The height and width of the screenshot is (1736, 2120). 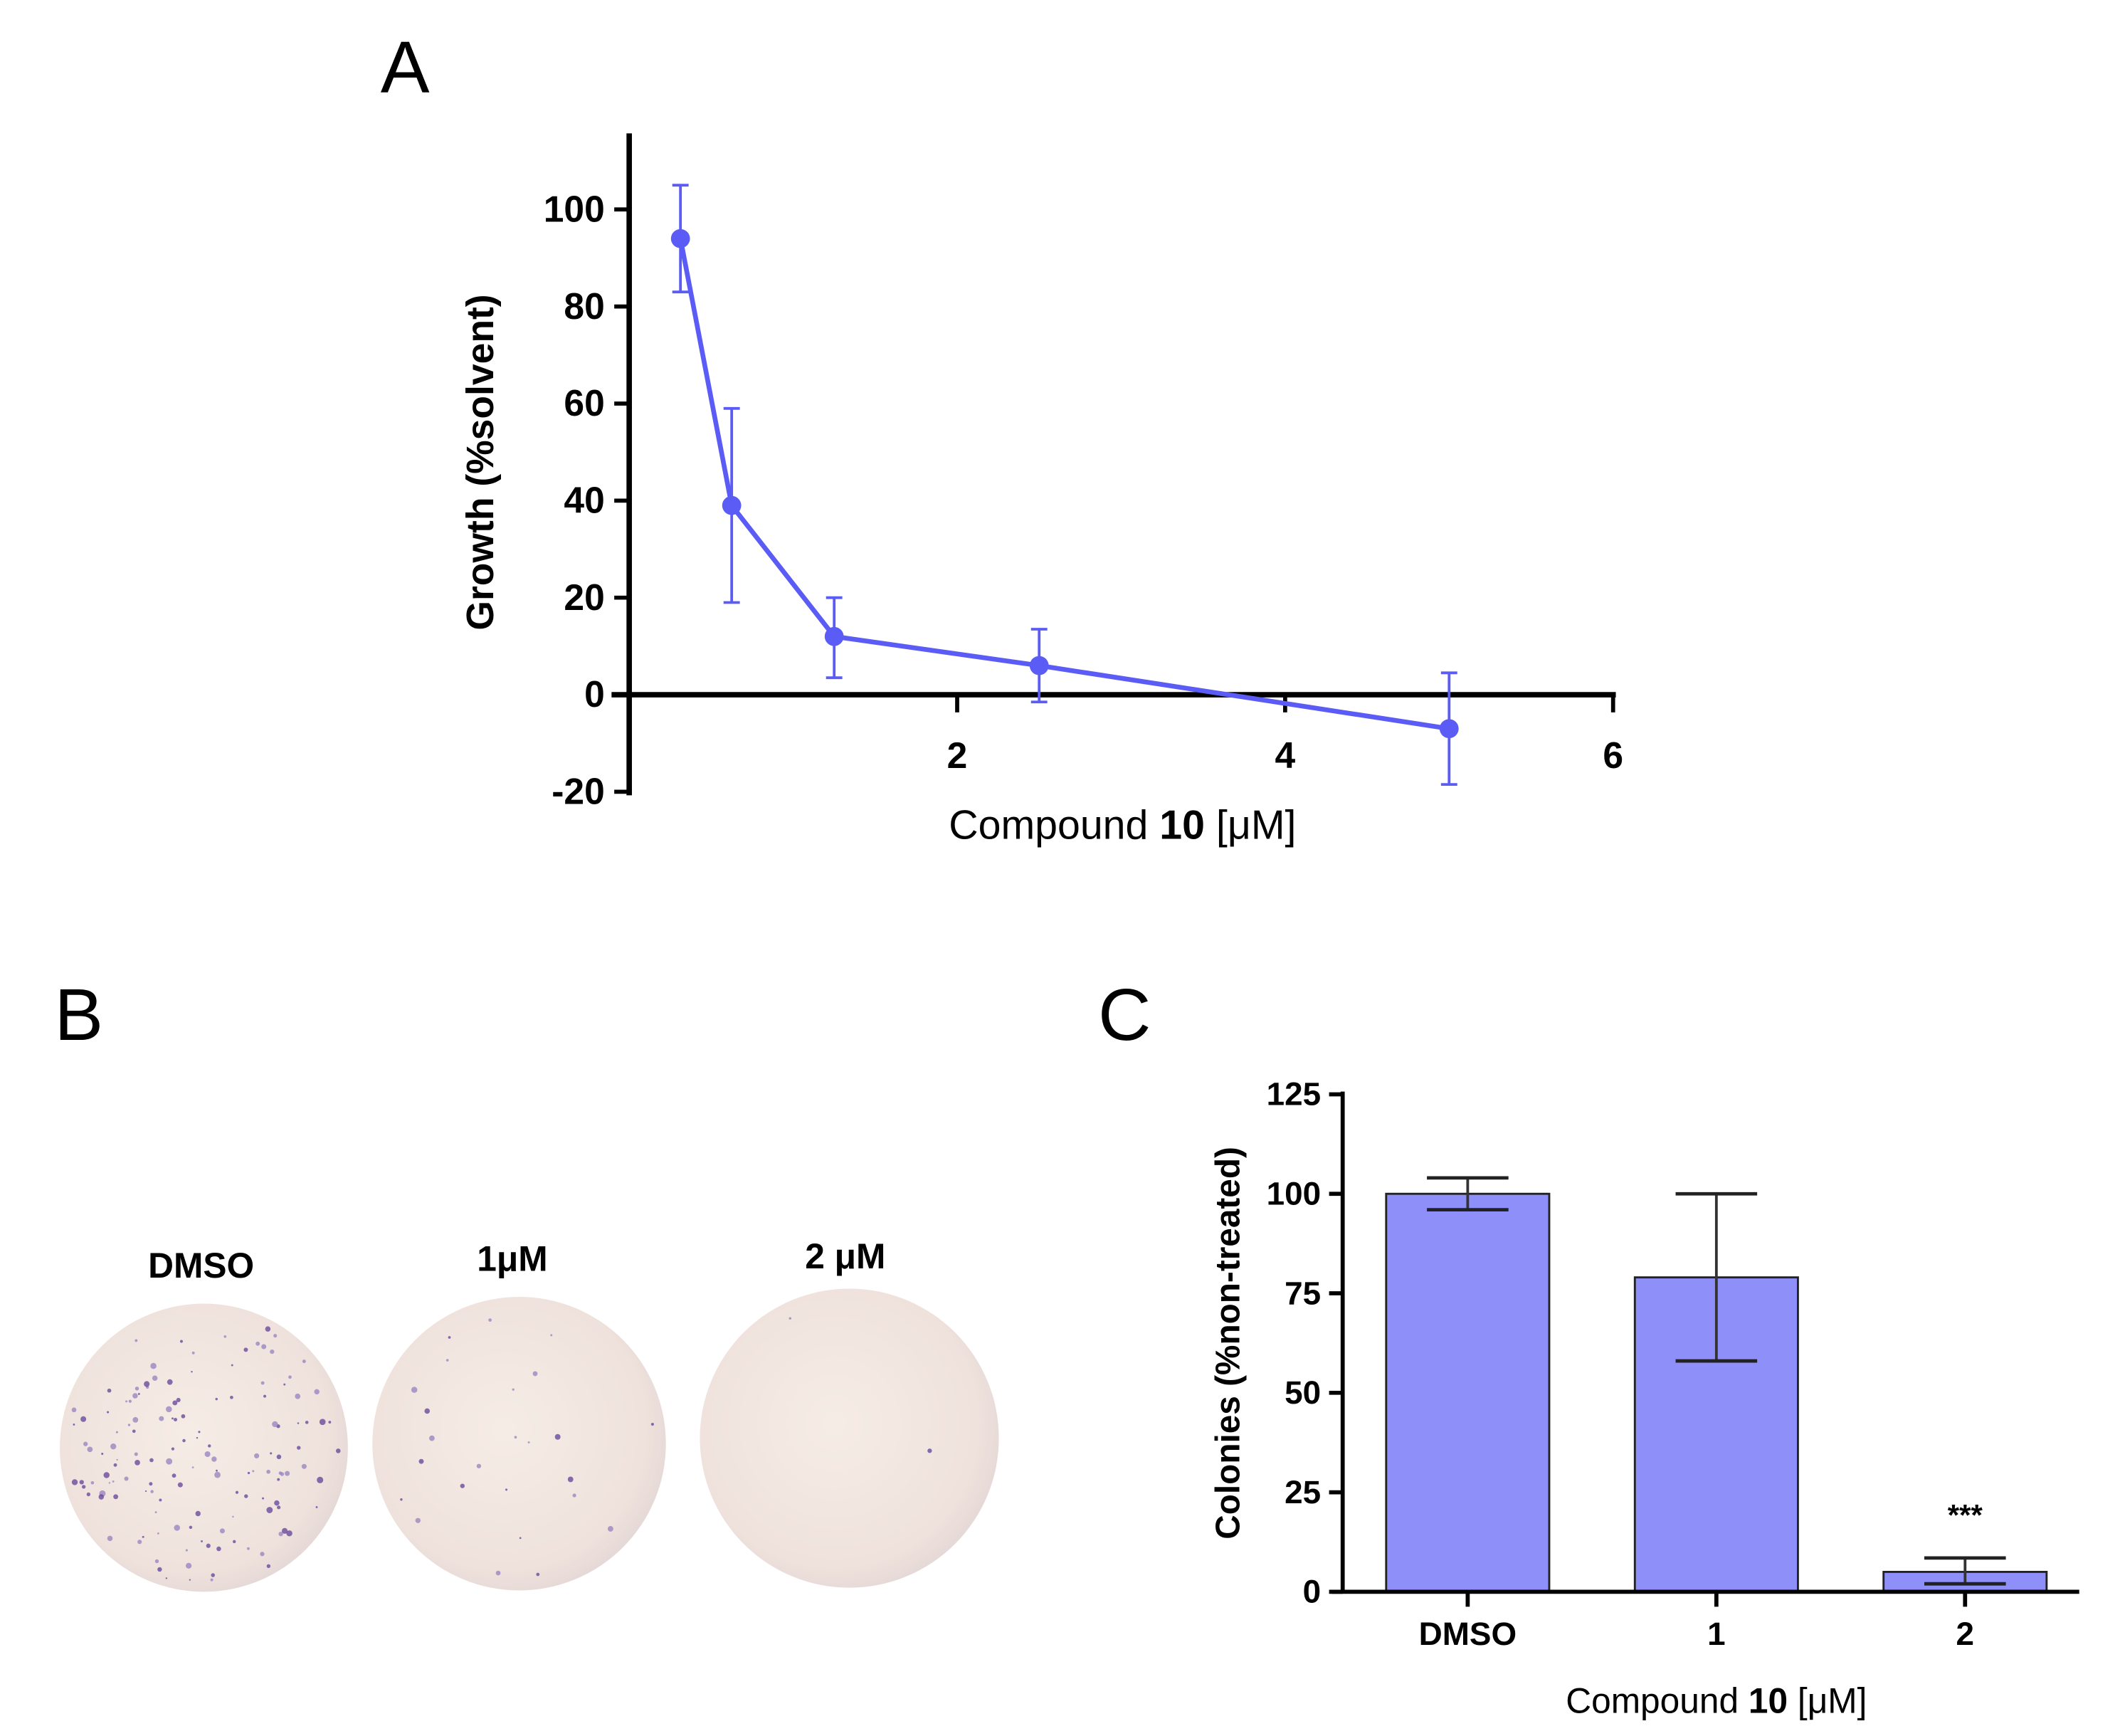 I want to click on colony-plates: DMSO 1μM 2 μM, so click(x=529, y=1414).